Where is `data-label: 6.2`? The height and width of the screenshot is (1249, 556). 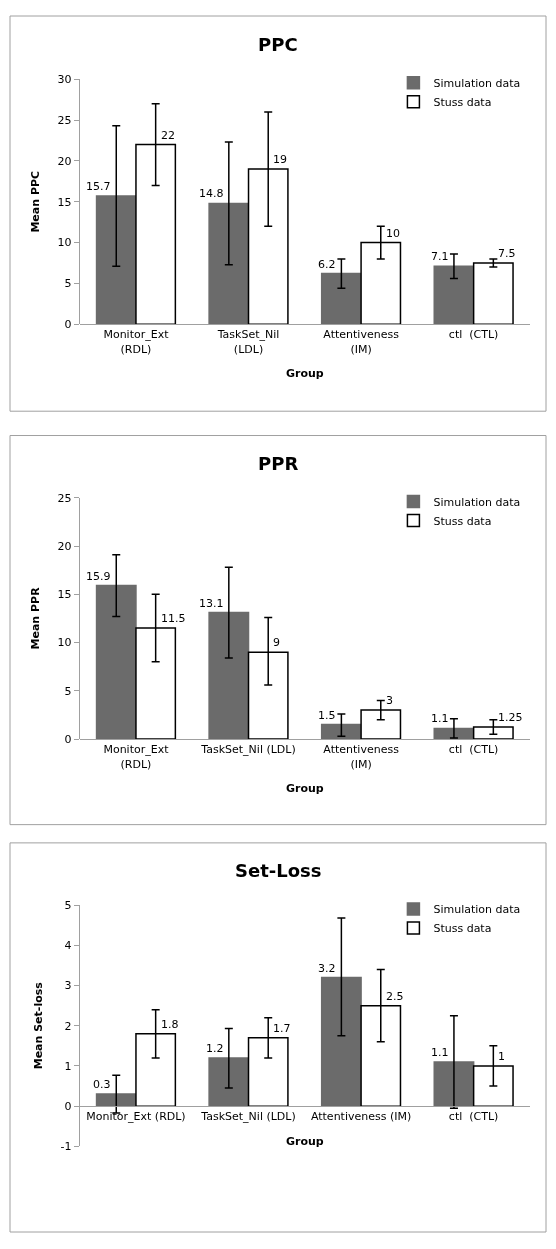
data-label: 6.2 is located at coordinates (327, 264).